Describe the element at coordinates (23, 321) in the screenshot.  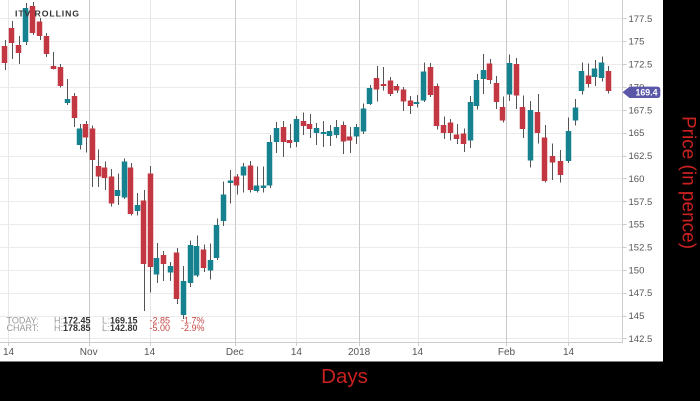
I see `svg-text: TODAY:` at that location.